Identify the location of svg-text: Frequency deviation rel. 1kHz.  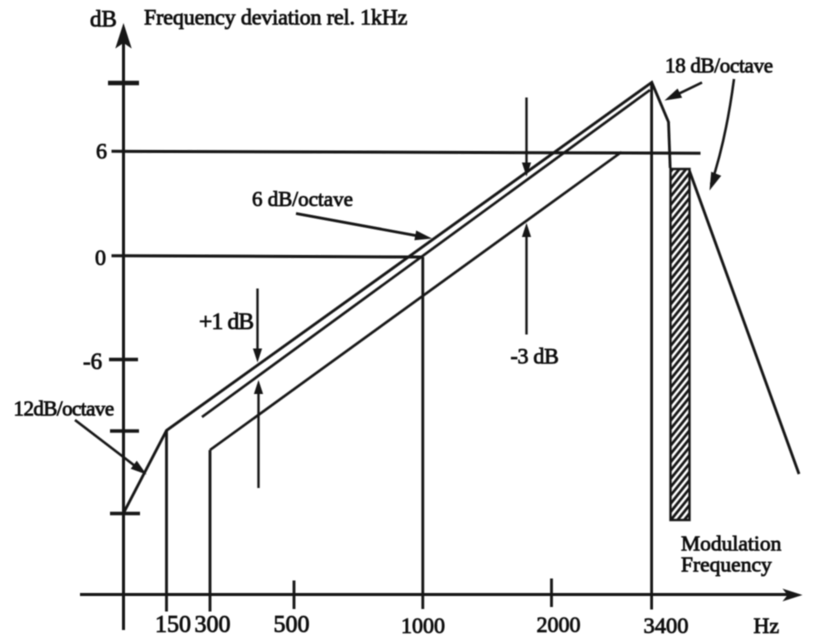
(276, 17).